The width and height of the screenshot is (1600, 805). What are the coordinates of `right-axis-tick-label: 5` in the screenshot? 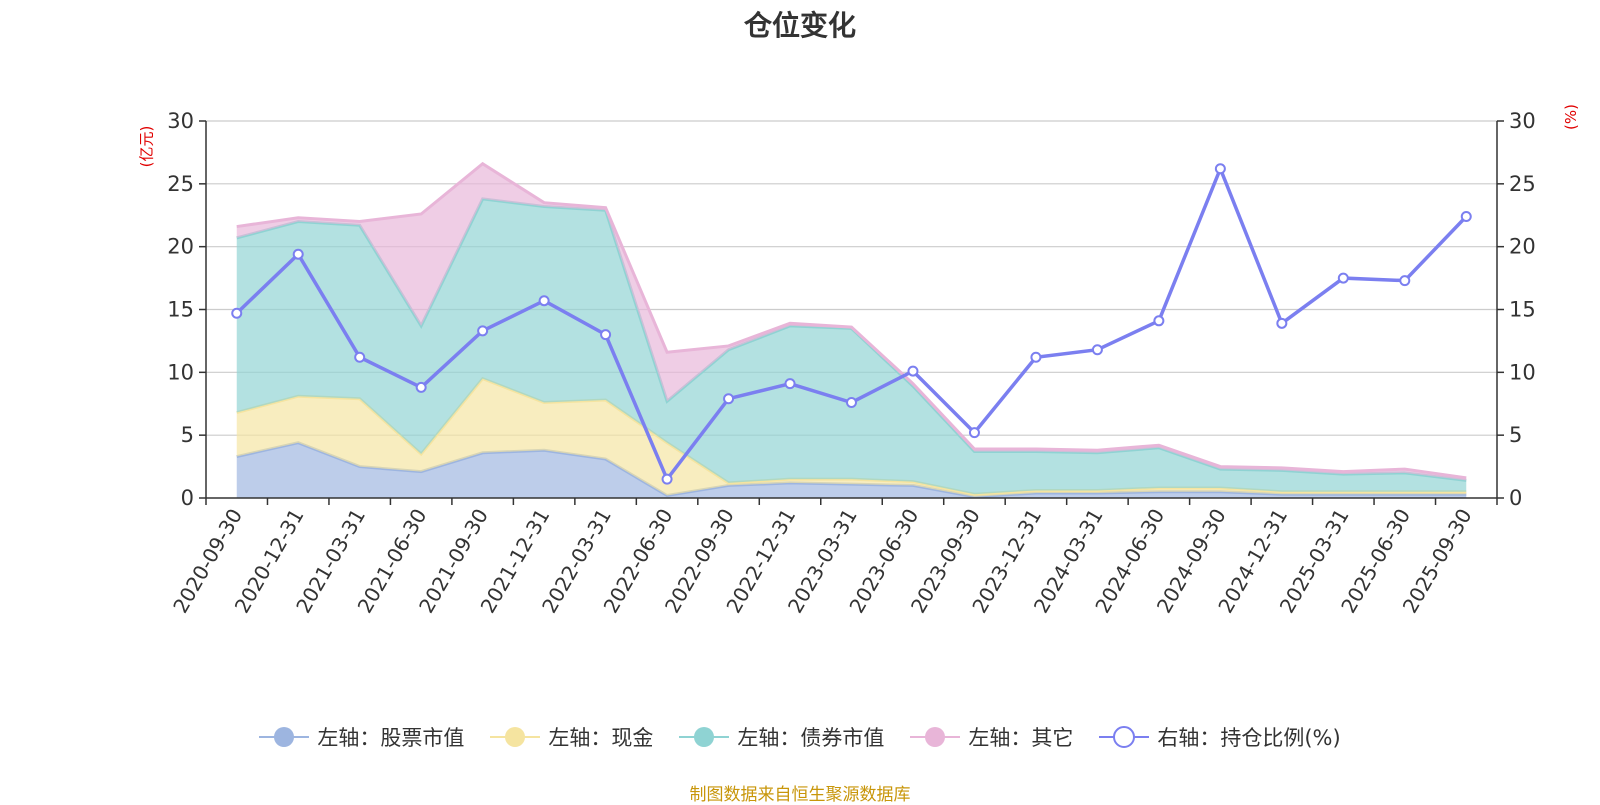 It's located at (1515, 435).